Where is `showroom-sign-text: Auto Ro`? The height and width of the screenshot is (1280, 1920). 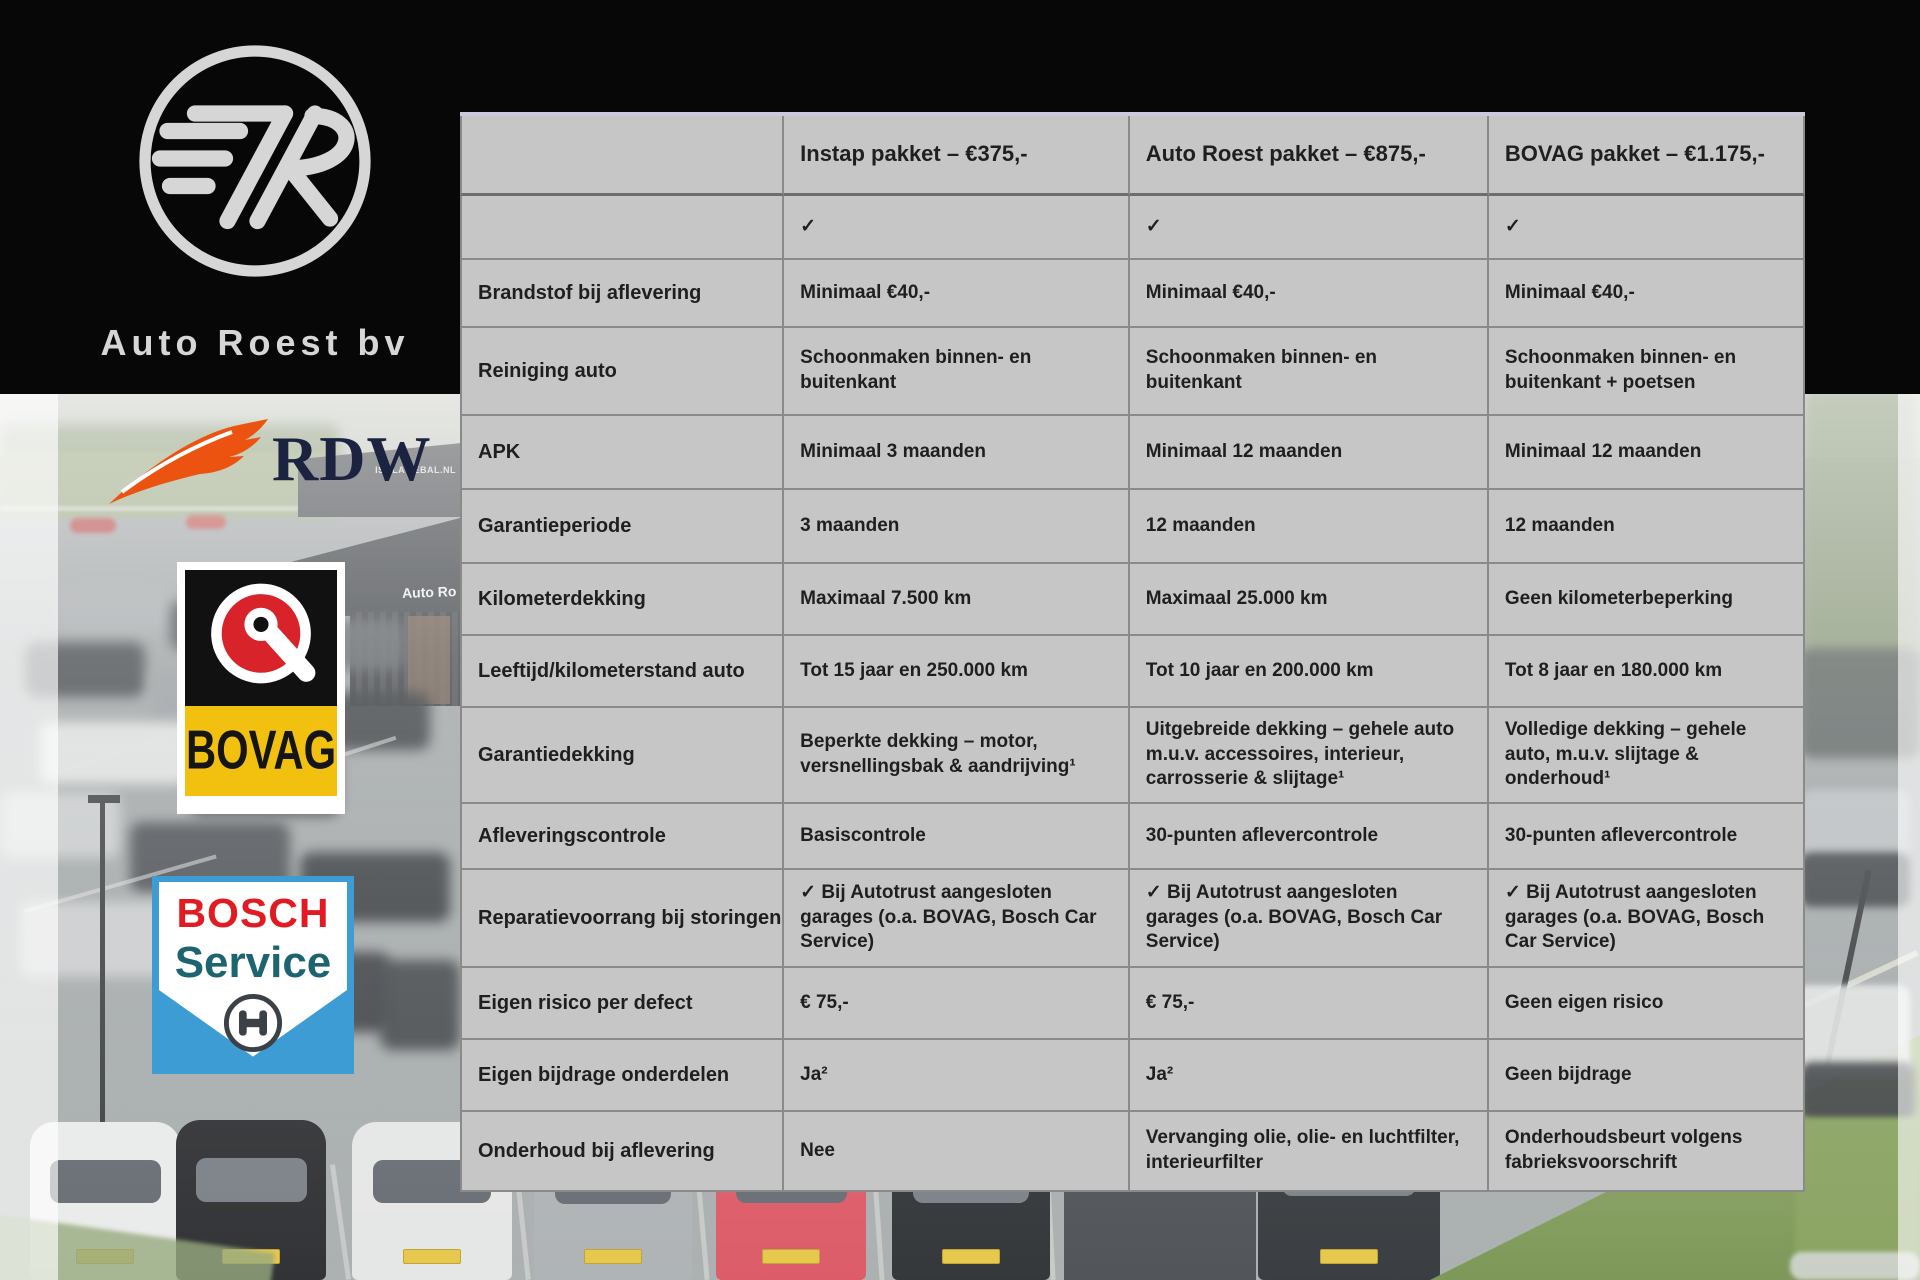
showroom-sign-text: Auto Ro is located at coordinates (429, 592).